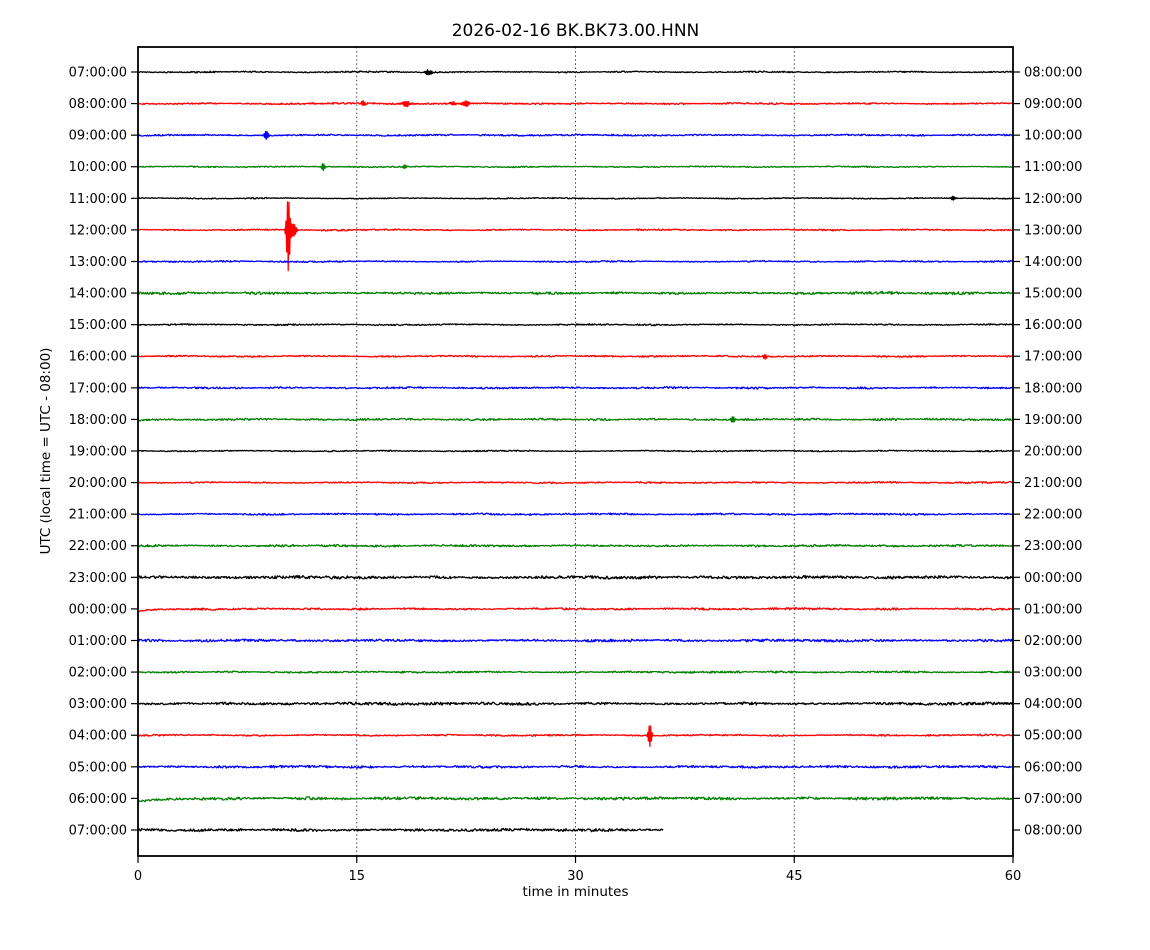 This screenshot has height=950, width=1150. Describe the element at coordinates (1053, 136) in the screenshot. I see `right-tick-label-2: 10:00:00` at that location.